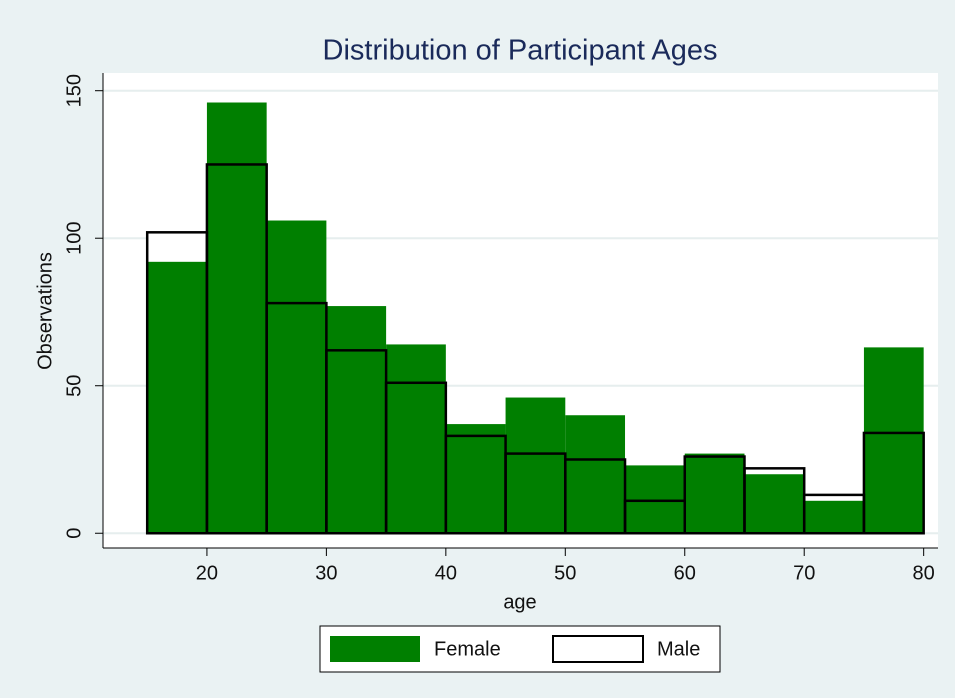  Describe the element at coordinates (520, 51) in the screenshot. I see `chart-title: Distribution of Participant Ages` at that location.